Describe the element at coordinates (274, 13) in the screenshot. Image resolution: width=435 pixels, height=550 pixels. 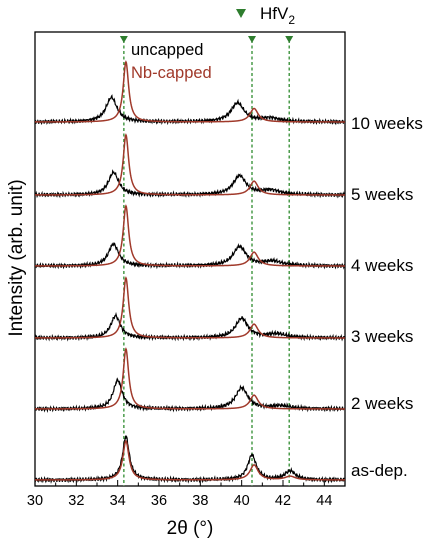
I see `reference-label-main: HfV` at that location.